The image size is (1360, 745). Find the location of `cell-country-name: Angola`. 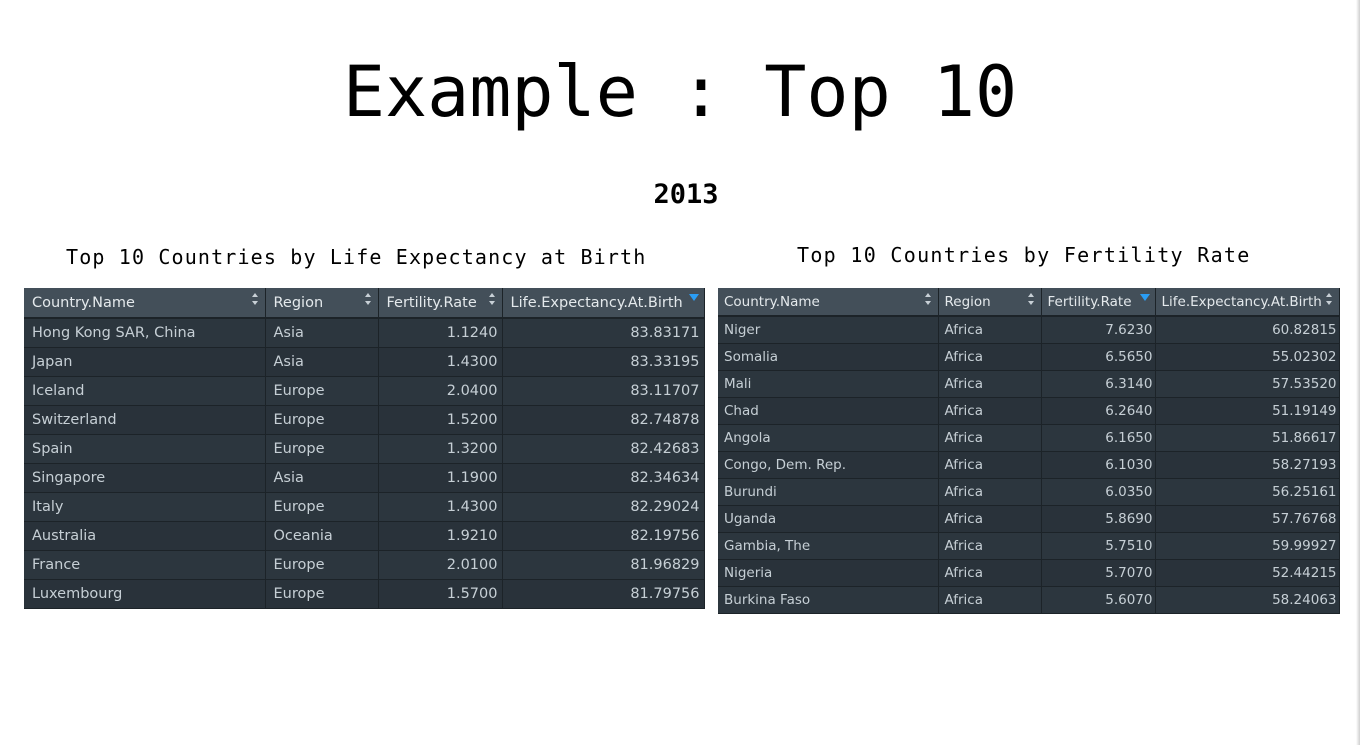

cell-country-name: Angola is located at coordinates (828, 438).